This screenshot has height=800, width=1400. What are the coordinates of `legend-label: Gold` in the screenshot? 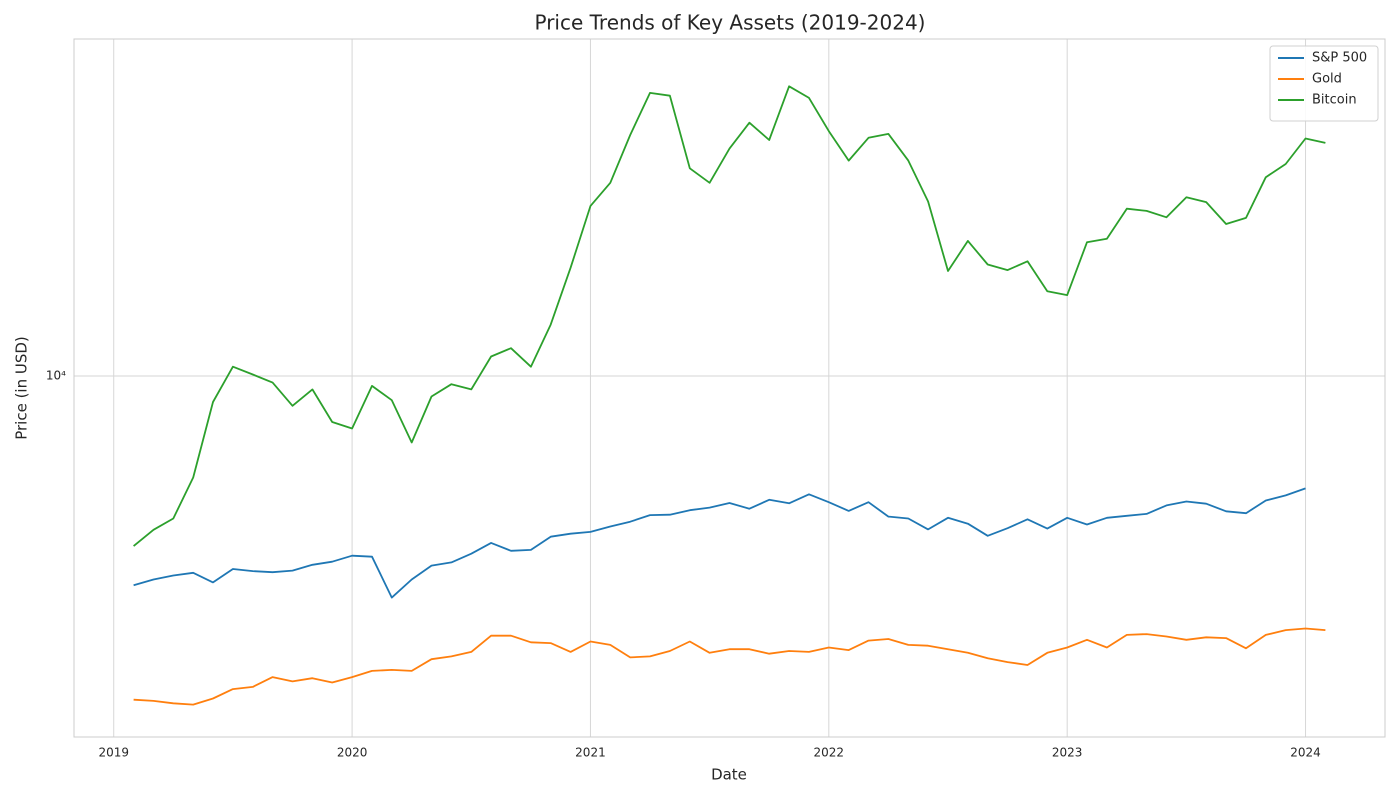 It's located at (1327, 79).